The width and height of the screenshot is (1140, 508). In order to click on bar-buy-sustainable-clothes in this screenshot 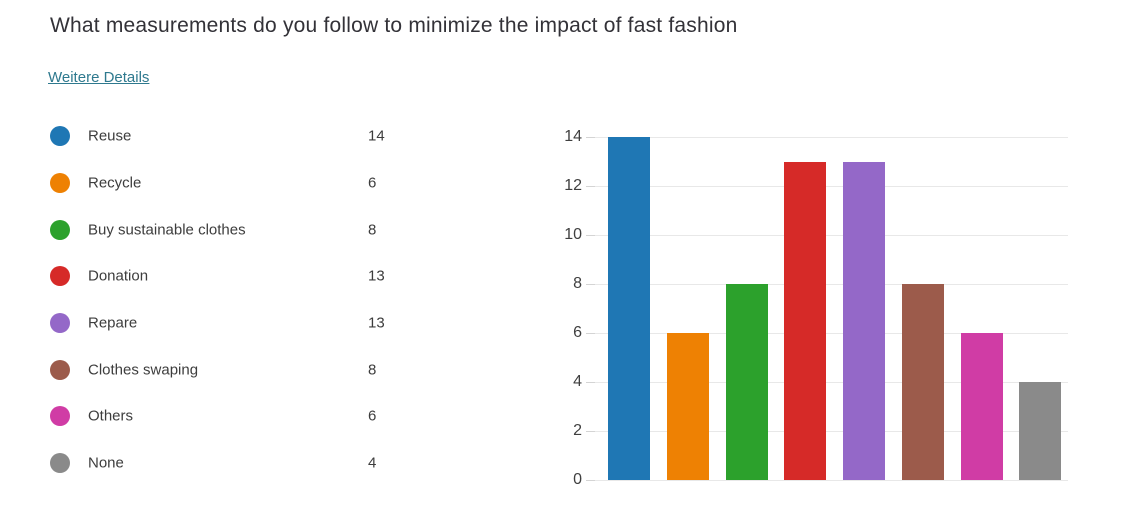, I will do `click(746, 382)`.